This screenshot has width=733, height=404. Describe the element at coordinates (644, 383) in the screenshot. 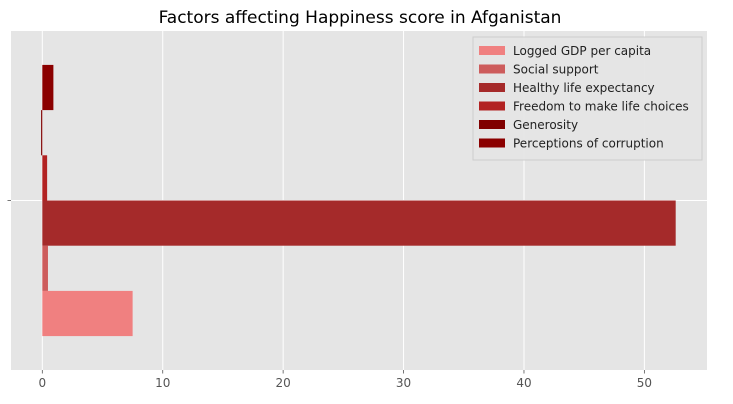

I see `x-tick-label: 50` at that location.